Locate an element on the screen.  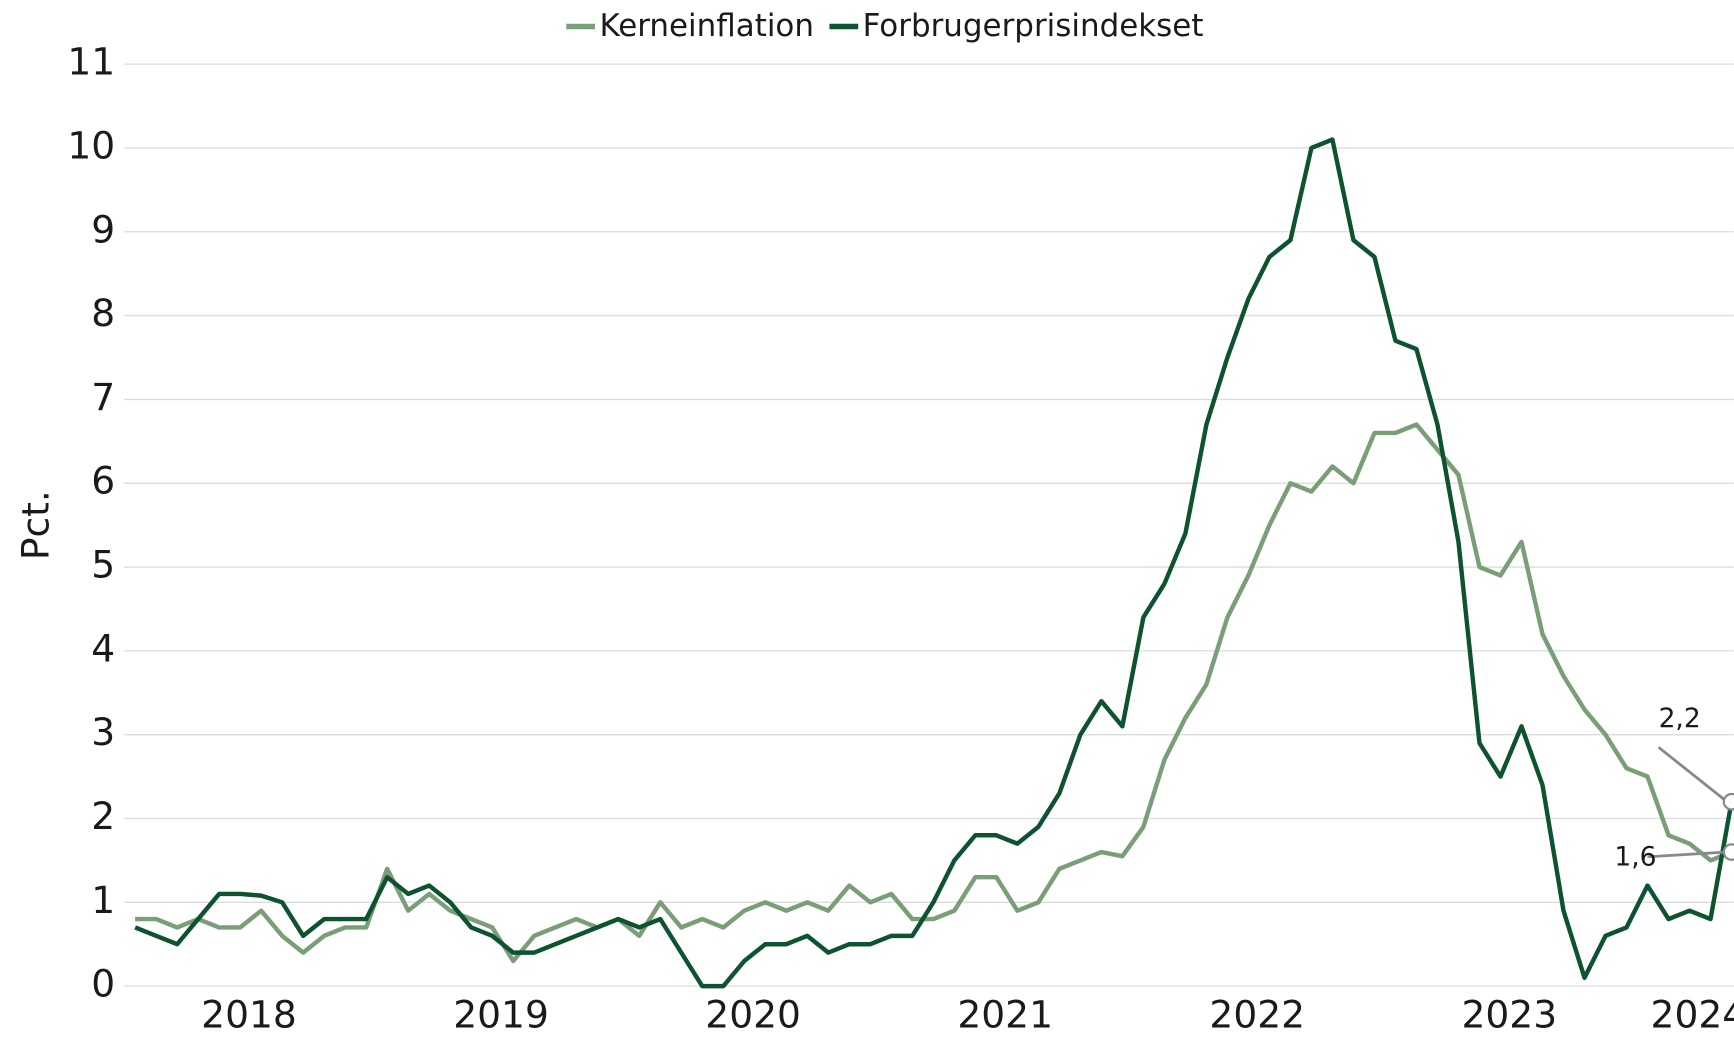
y-tick-label: 4 is located at coordinates (103, 648).